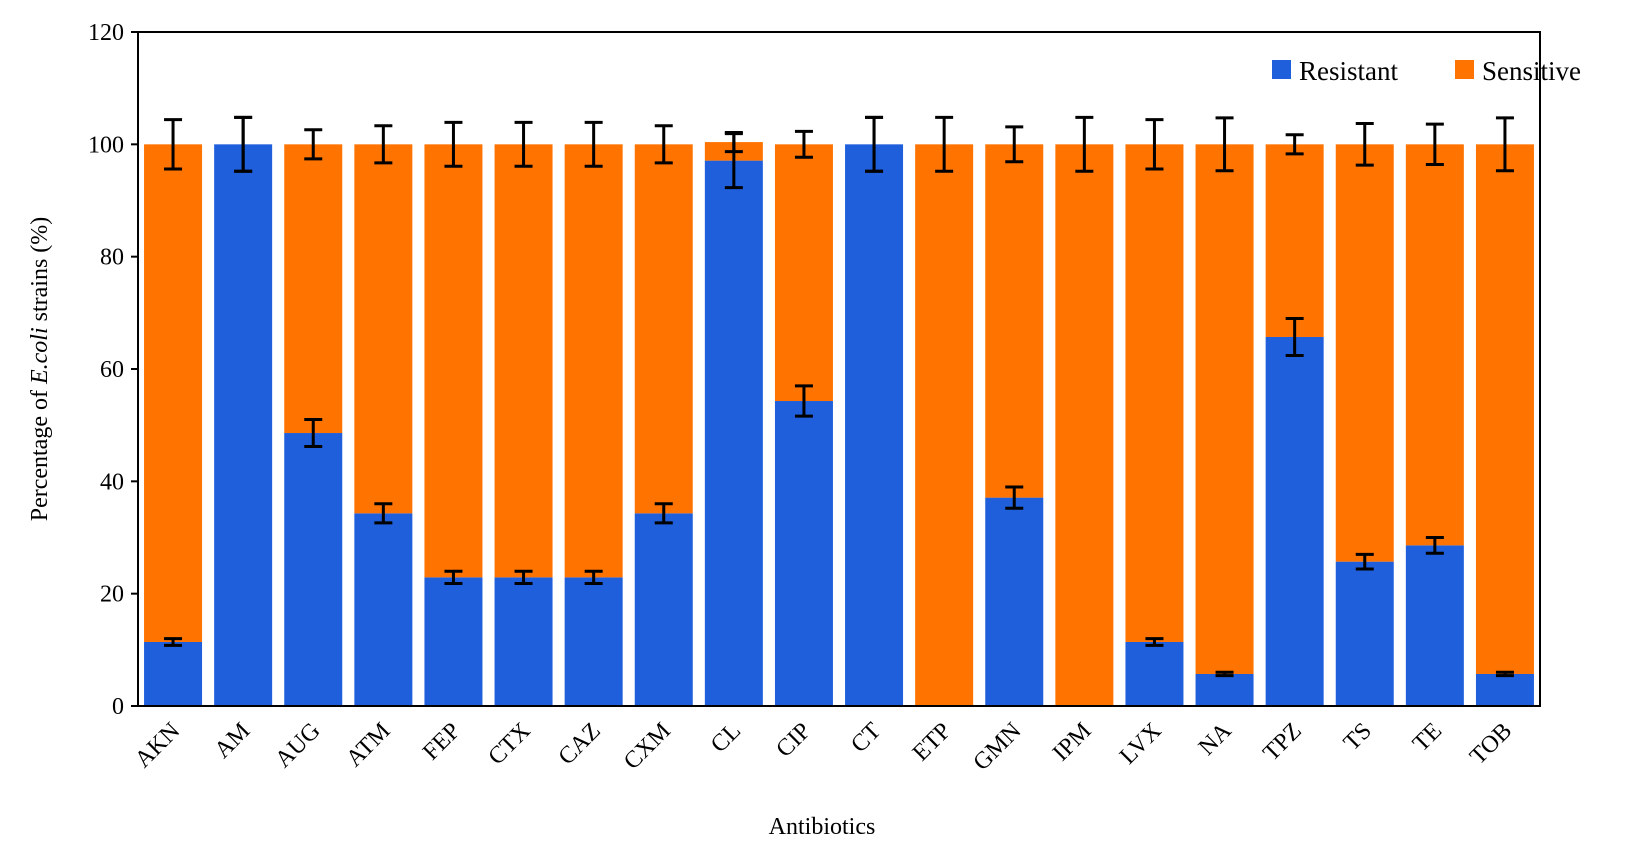 Image resolution: width=1640 pixels, height=844 pixels. What do you see at coordinates (1224, 674) in the screenshot?
I see `error-bar-resistant-na` at bounding box center [1224, 674].